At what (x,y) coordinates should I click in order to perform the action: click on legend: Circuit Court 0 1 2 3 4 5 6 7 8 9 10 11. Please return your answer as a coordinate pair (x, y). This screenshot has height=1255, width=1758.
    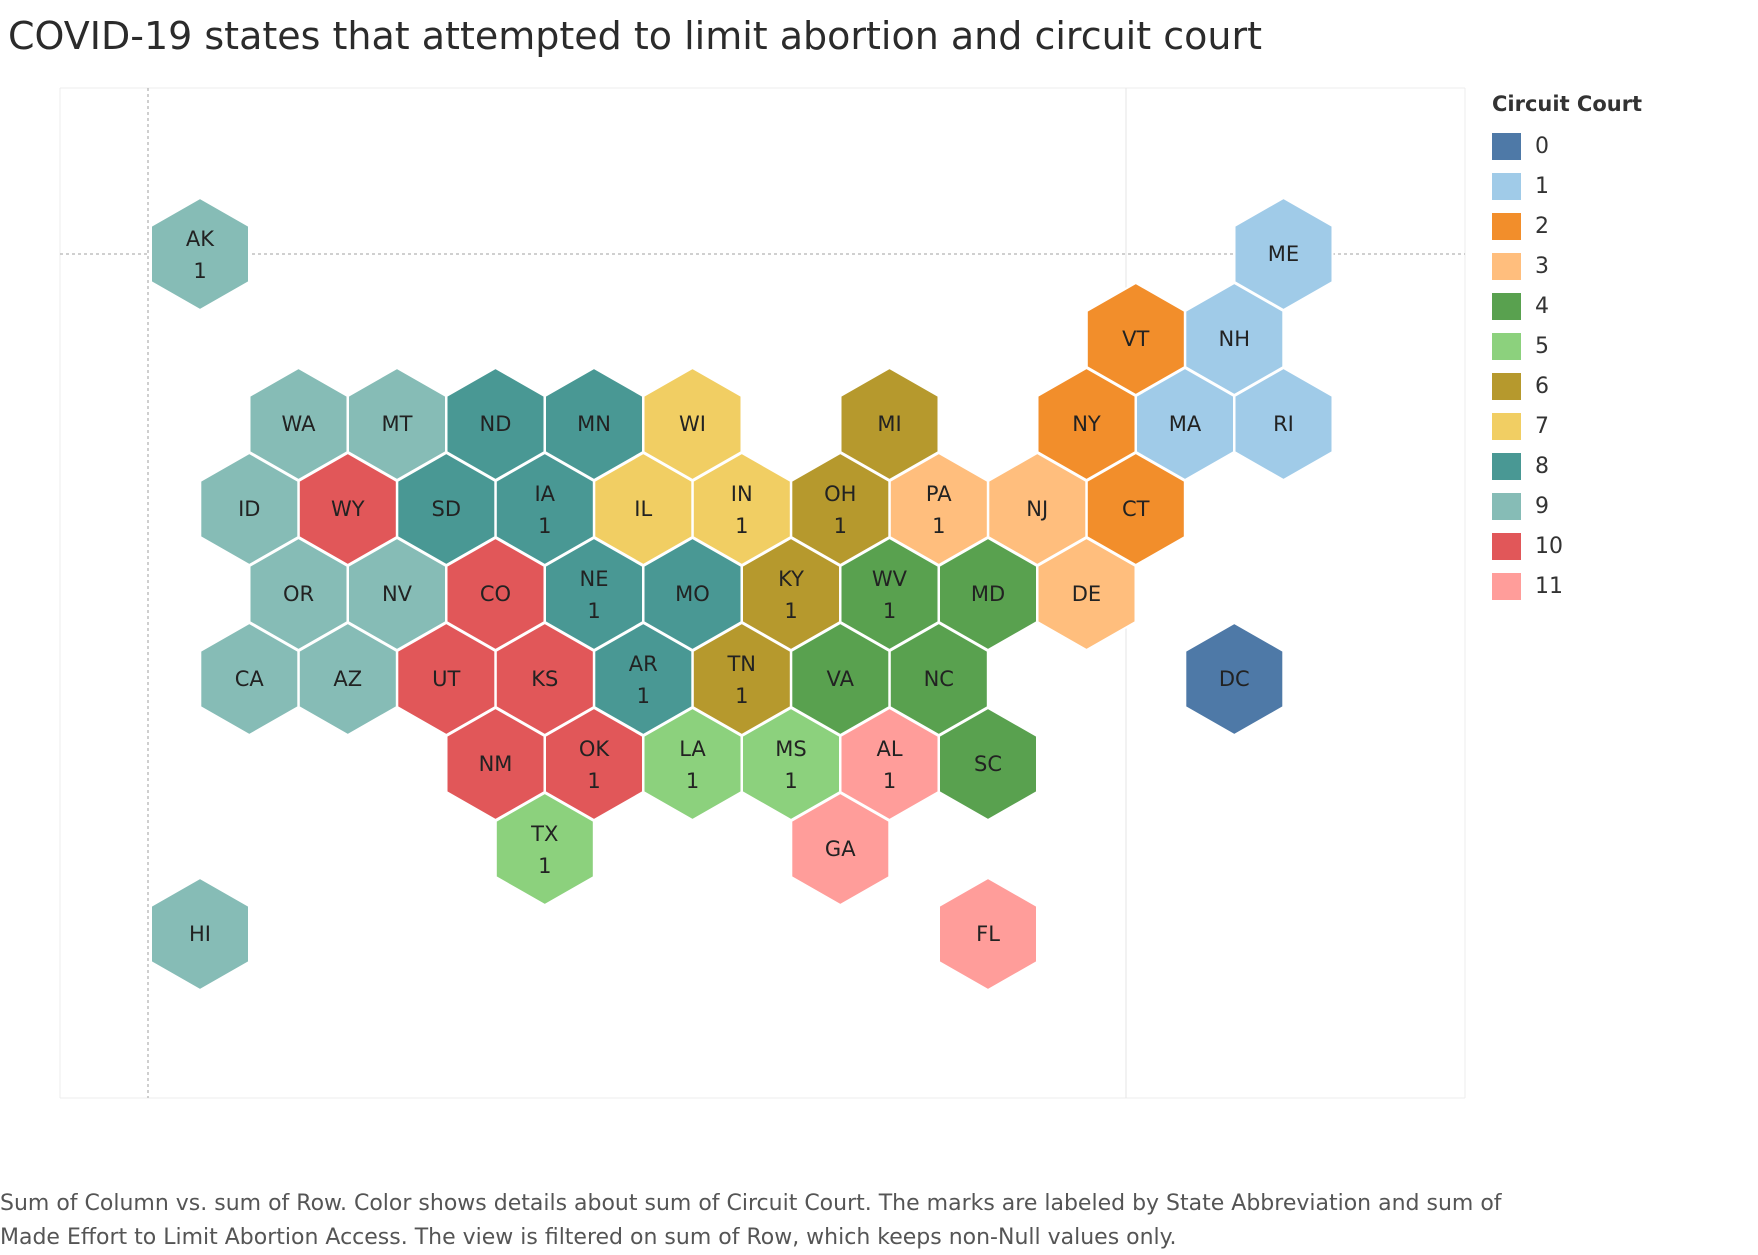
    Looking at the image, I should click on (1567, 349).